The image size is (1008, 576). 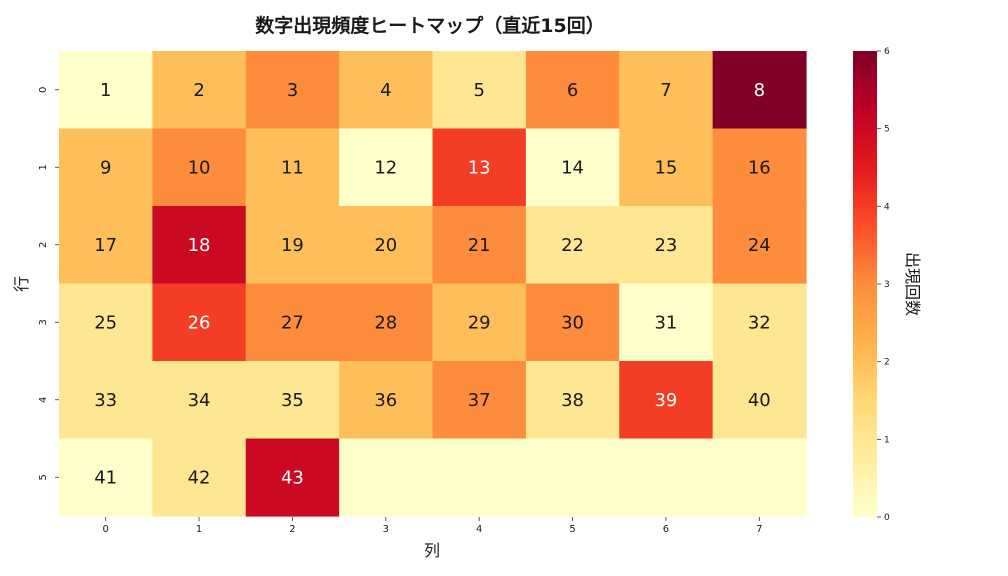 What do you see at coordinates (865, 284) in the screenshot?
I see `colorbar` at bounding box center [865, 284].